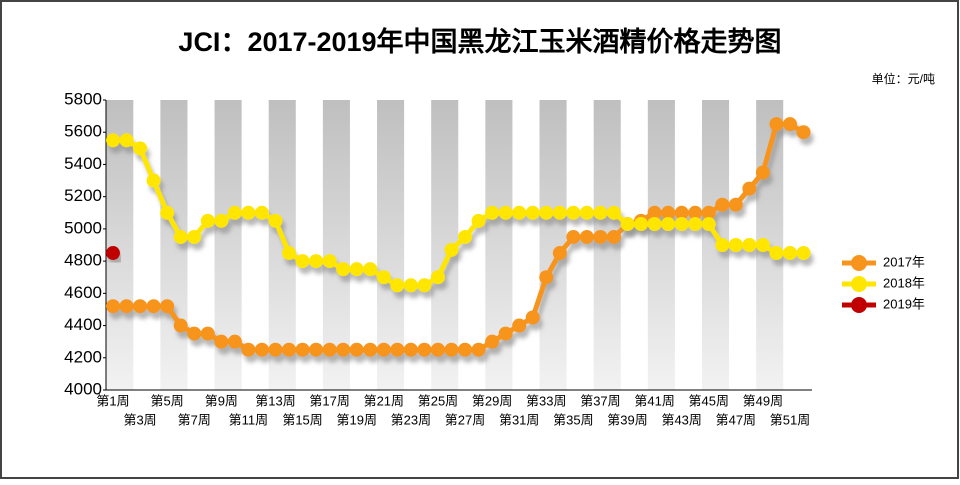 Image resolution: width=960 pixels, height=485 pixels. I want to click on x-tick-label: 第17周, so click(329, 400).